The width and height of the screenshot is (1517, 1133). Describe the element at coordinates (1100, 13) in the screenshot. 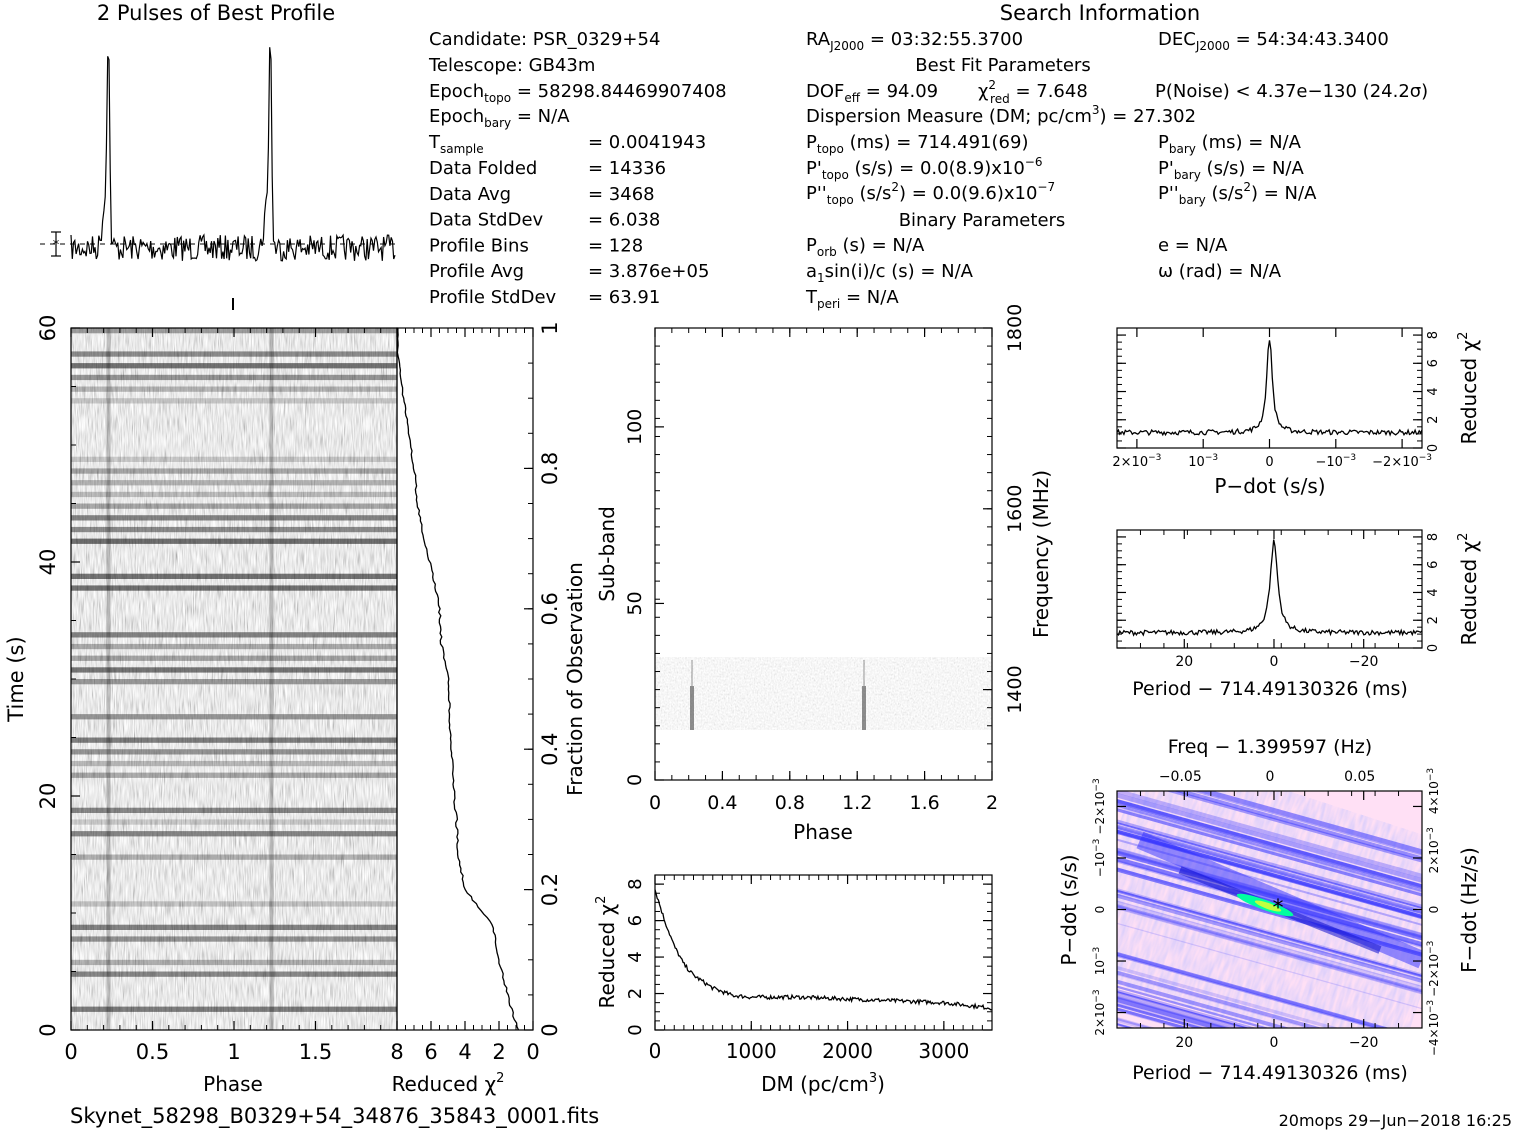

I see `search-info-title: Search Information` at that location.